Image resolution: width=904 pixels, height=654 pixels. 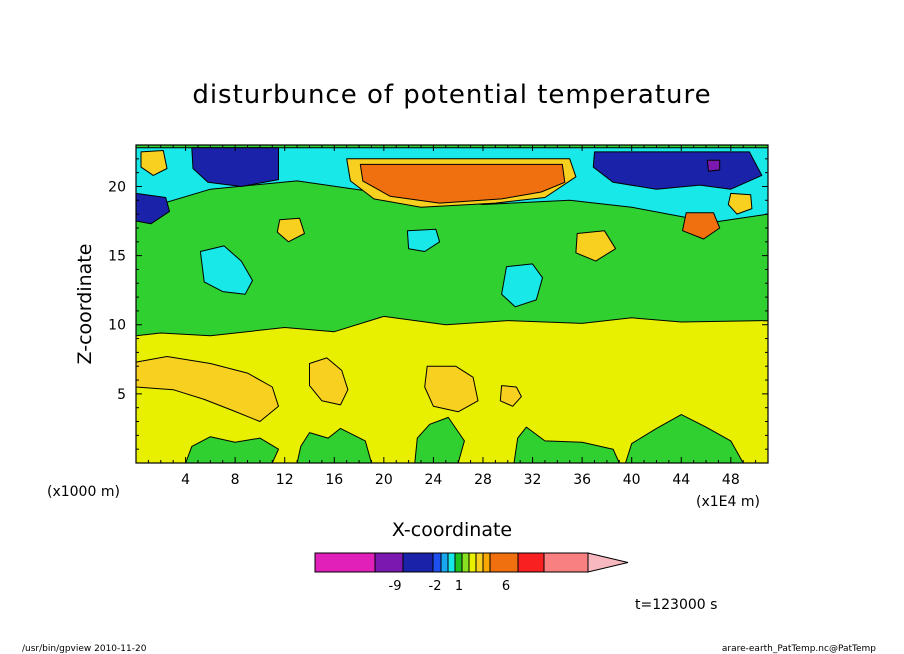 What do you see at coordinates (83, 492) in the screenshot?
I see `x-unit-label: (x1000 m)` at bounding box center [83, 492].